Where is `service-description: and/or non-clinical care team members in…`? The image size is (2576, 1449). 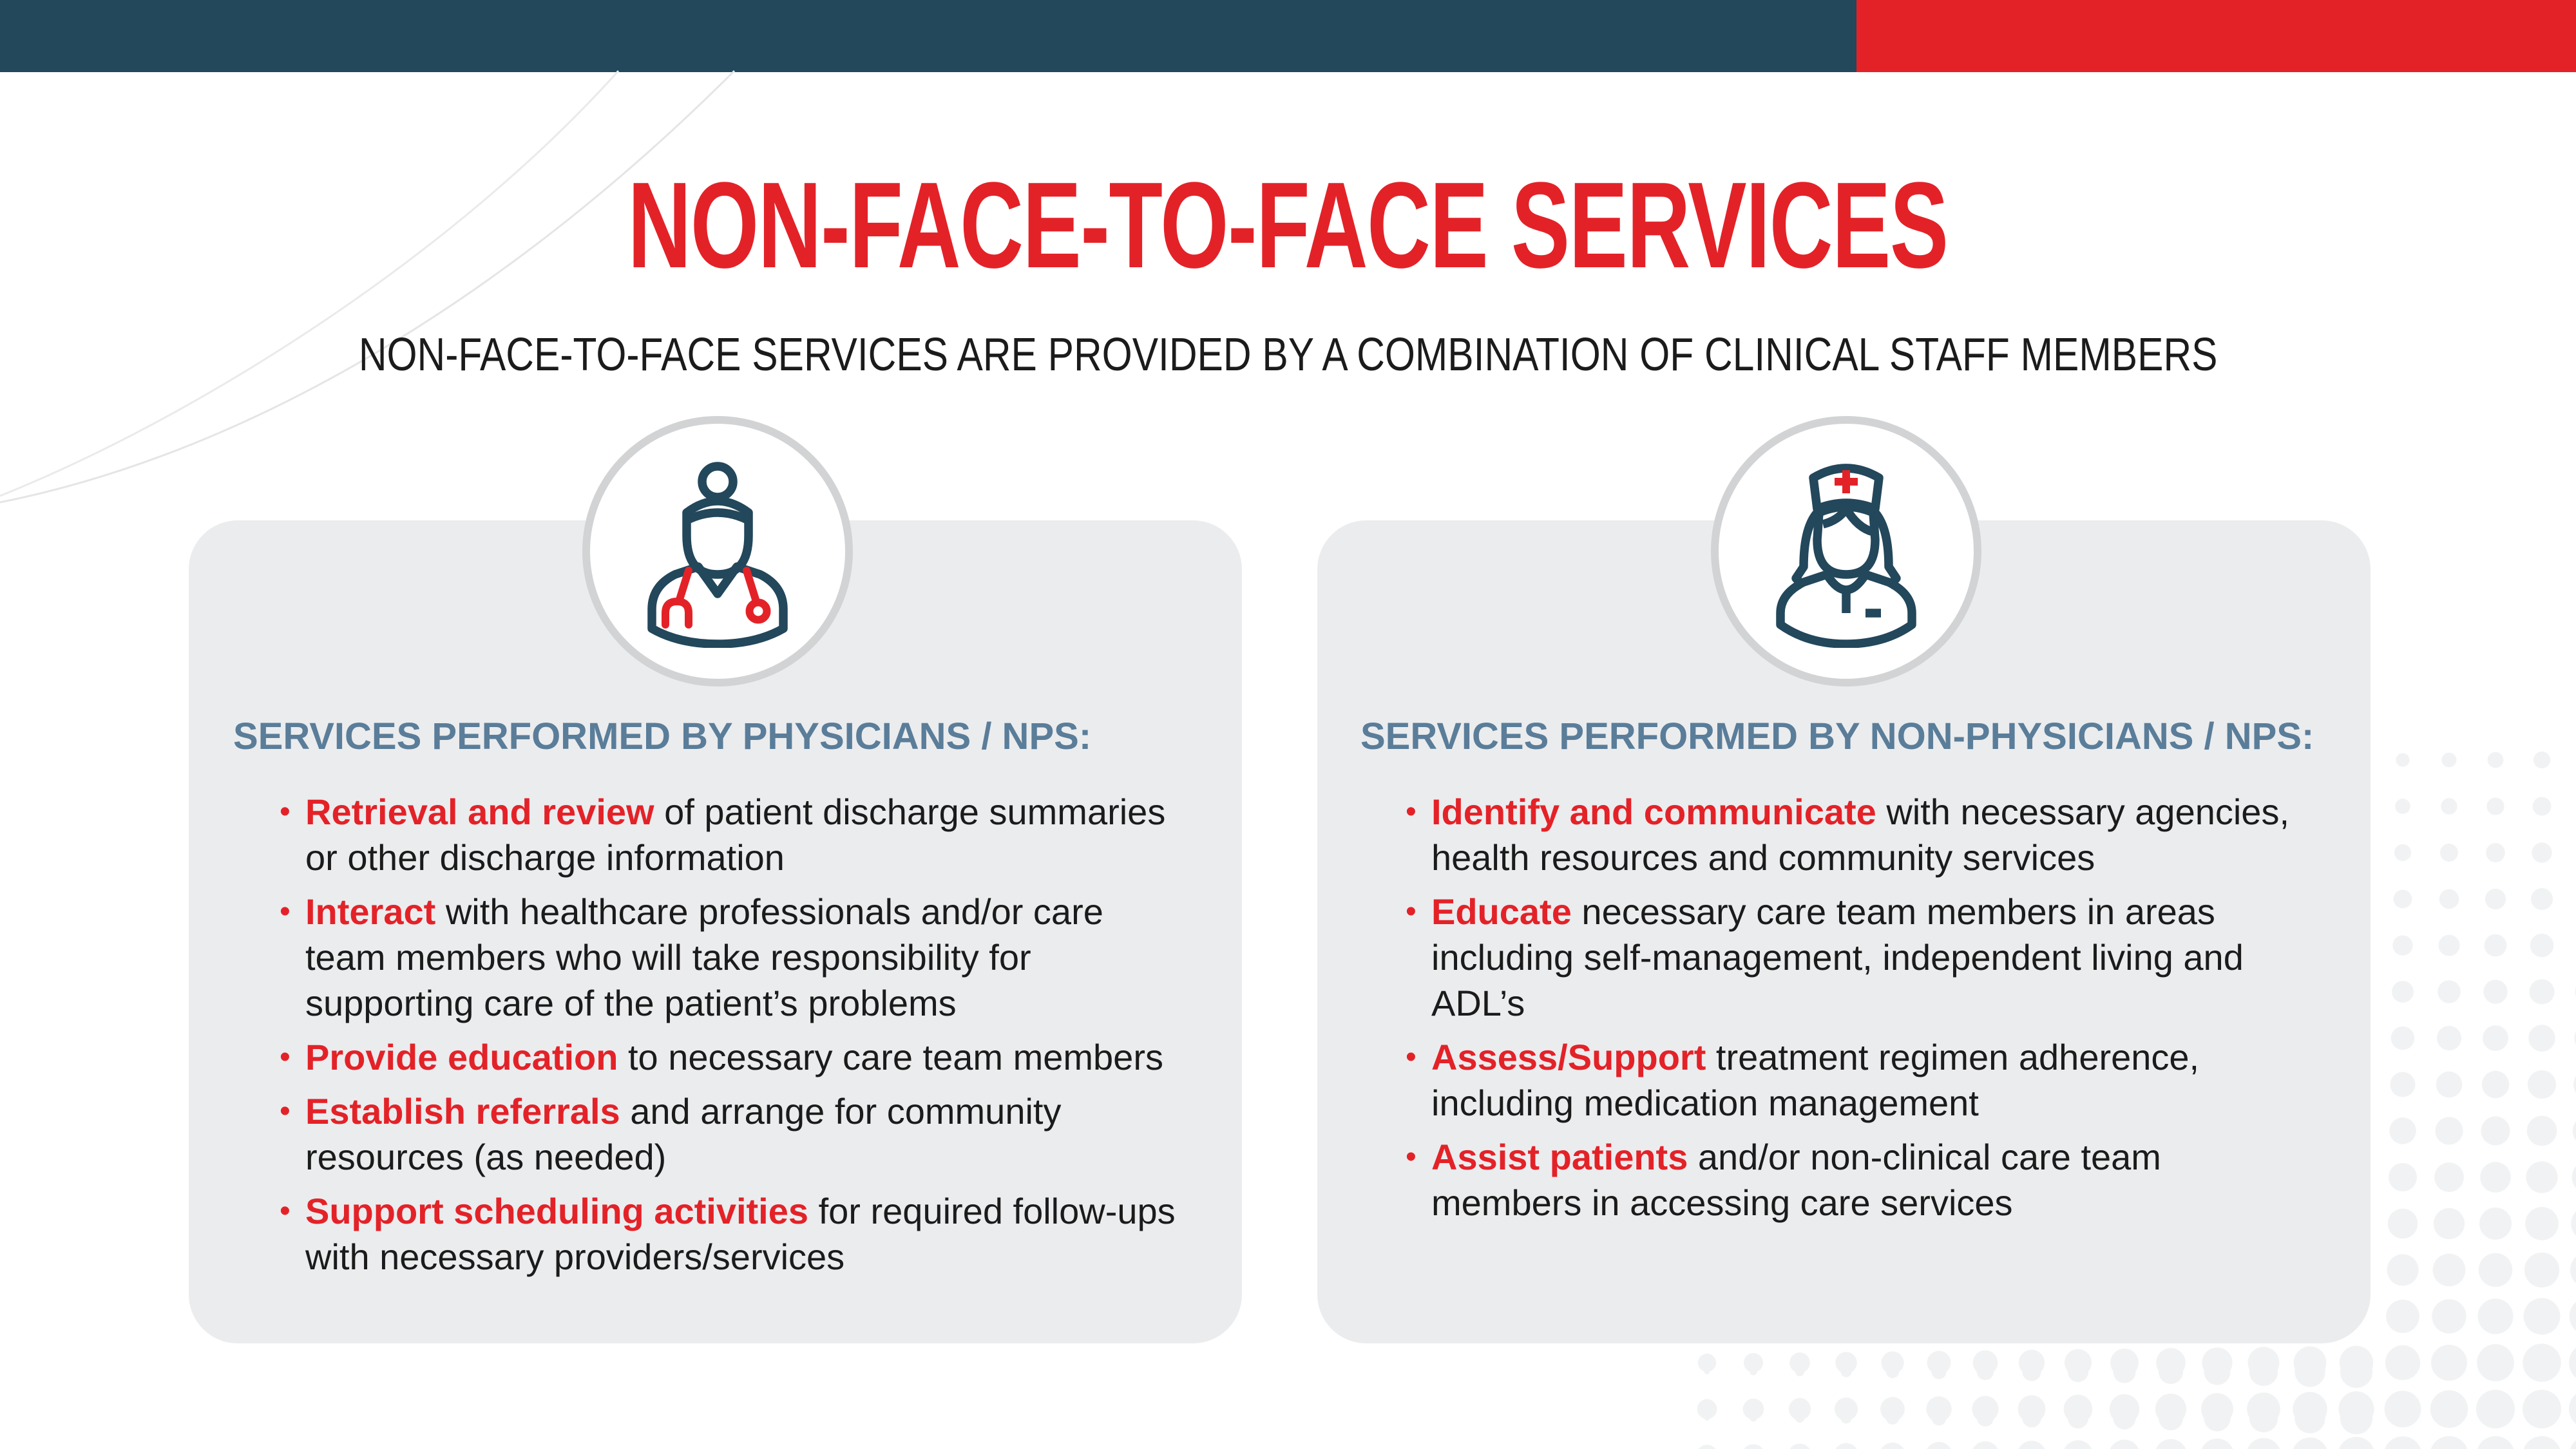
service-description: and/or non-clinical care team members in… is located at coordinates (1796, 1180).